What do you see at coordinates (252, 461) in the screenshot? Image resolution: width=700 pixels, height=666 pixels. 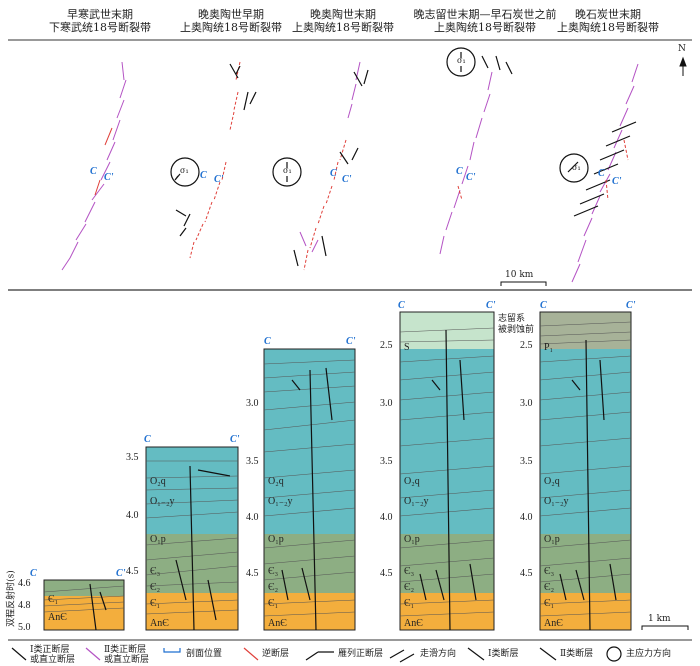 I see `p3-tick-1: 3.5` at bounding box center [252, 461].